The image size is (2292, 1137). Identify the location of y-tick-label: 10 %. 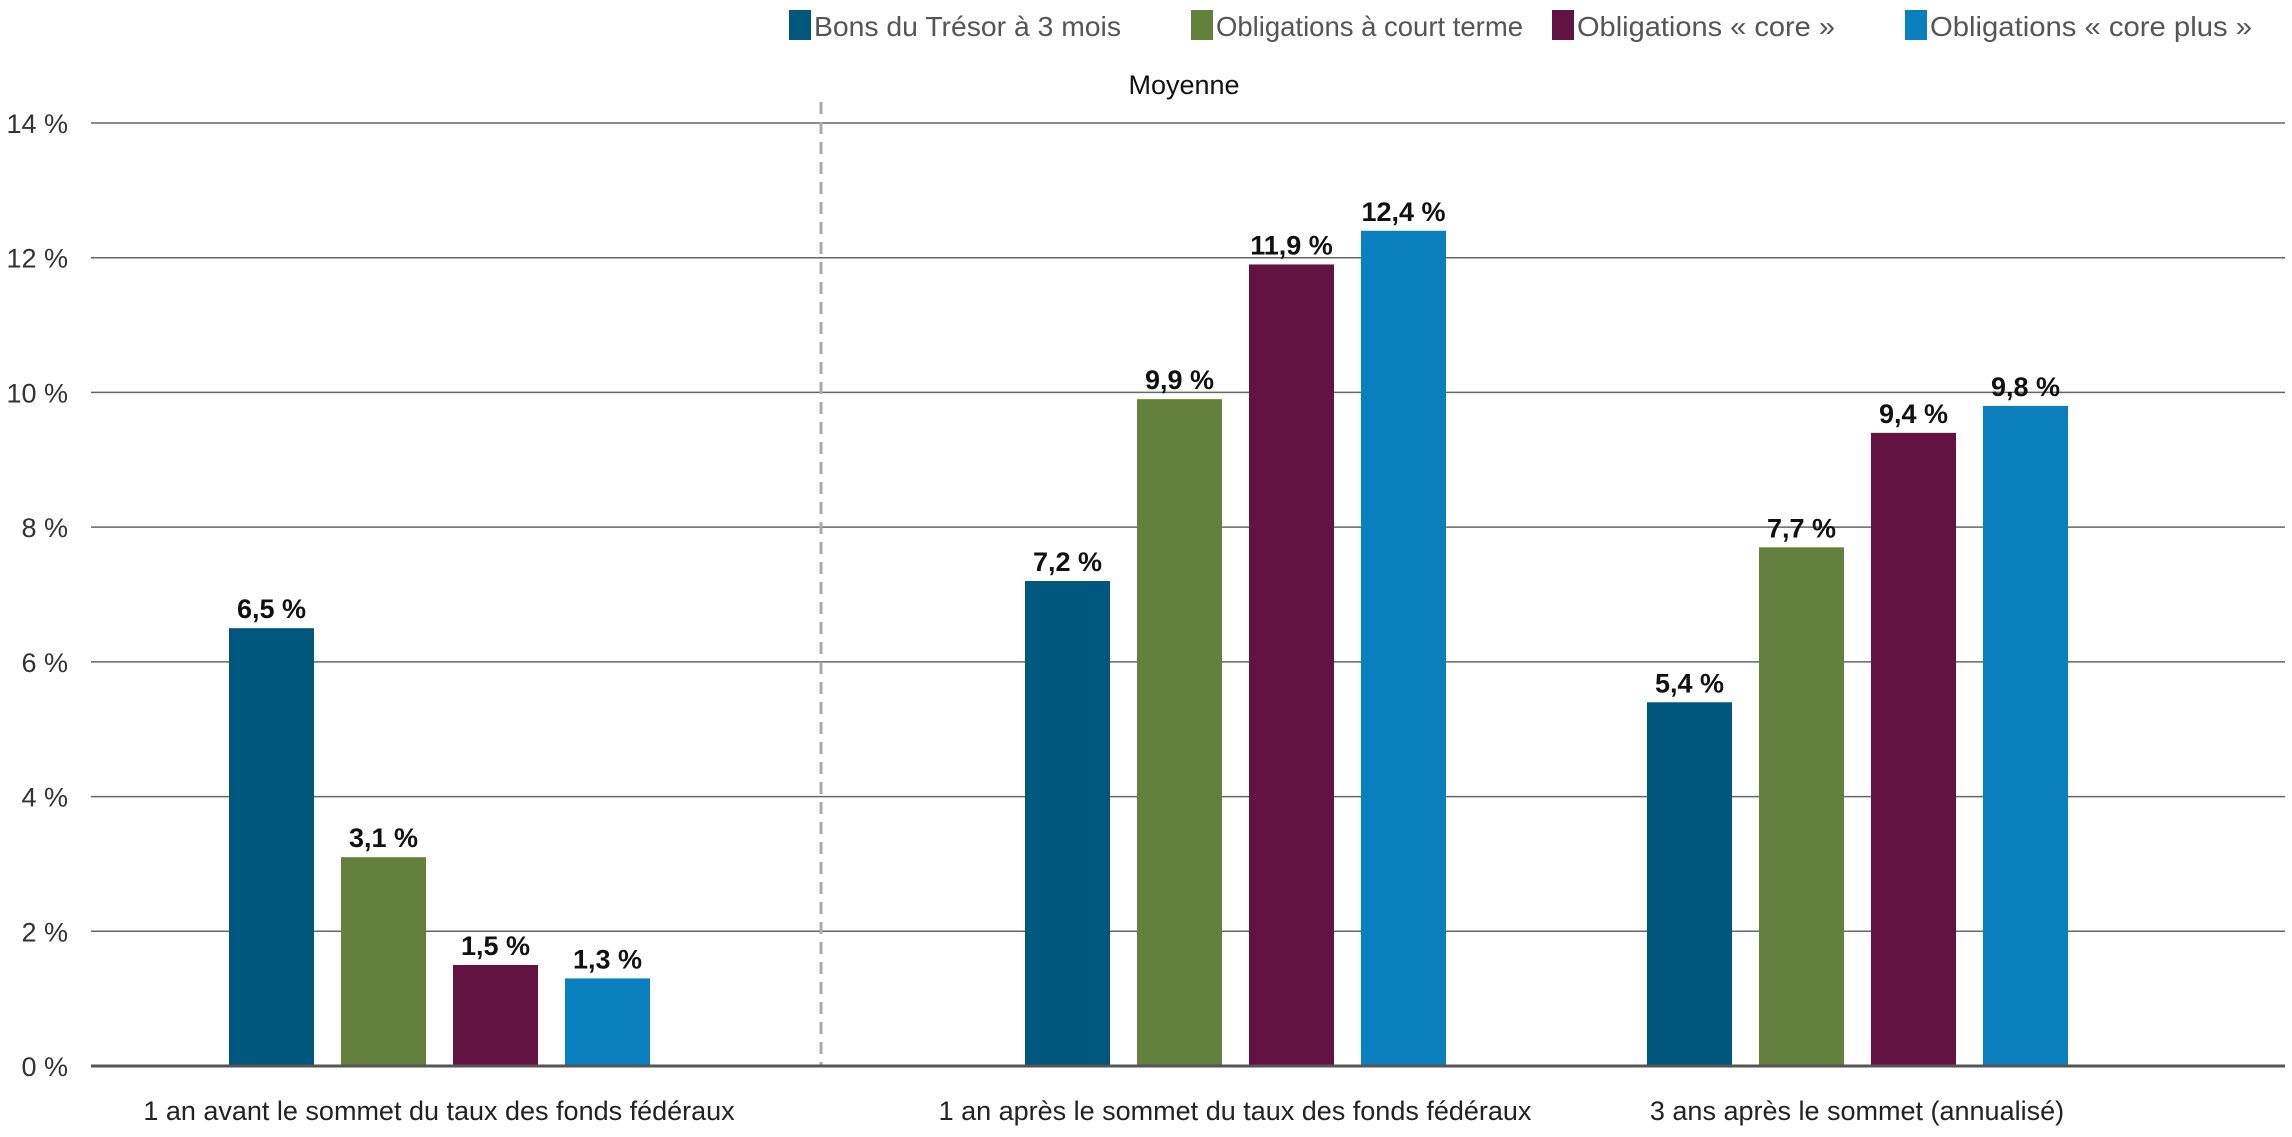
(37, 393).